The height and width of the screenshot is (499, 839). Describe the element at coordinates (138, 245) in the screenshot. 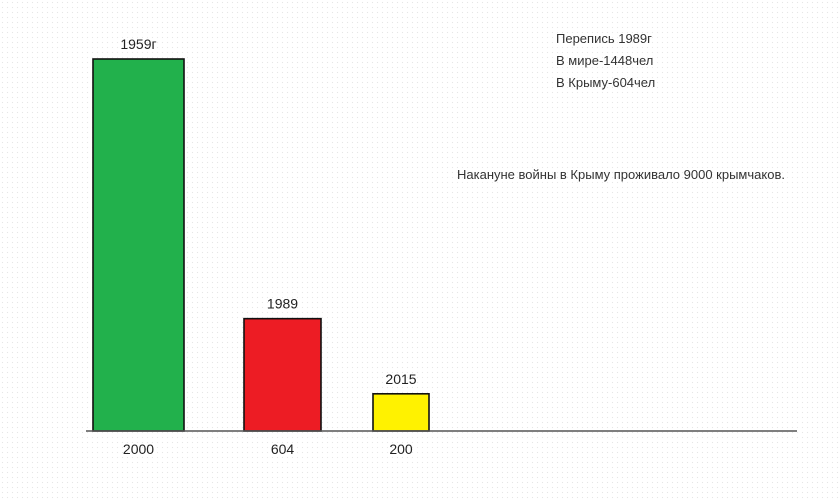

I see `bar-1959` at that location.